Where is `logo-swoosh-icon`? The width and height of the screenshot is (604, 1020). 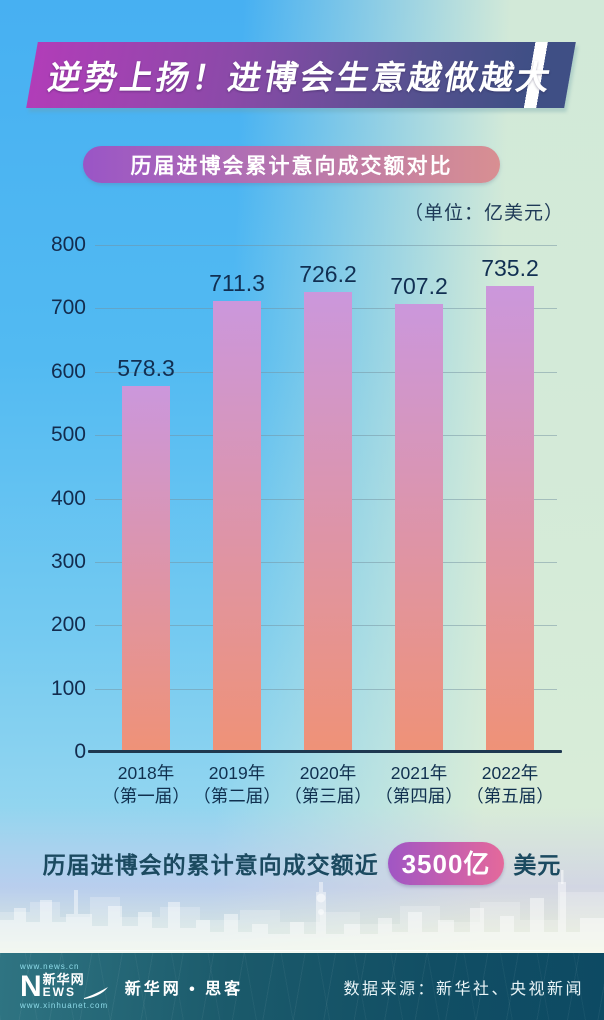 logo-swoosh-icon is located at coordinates (95, 993).